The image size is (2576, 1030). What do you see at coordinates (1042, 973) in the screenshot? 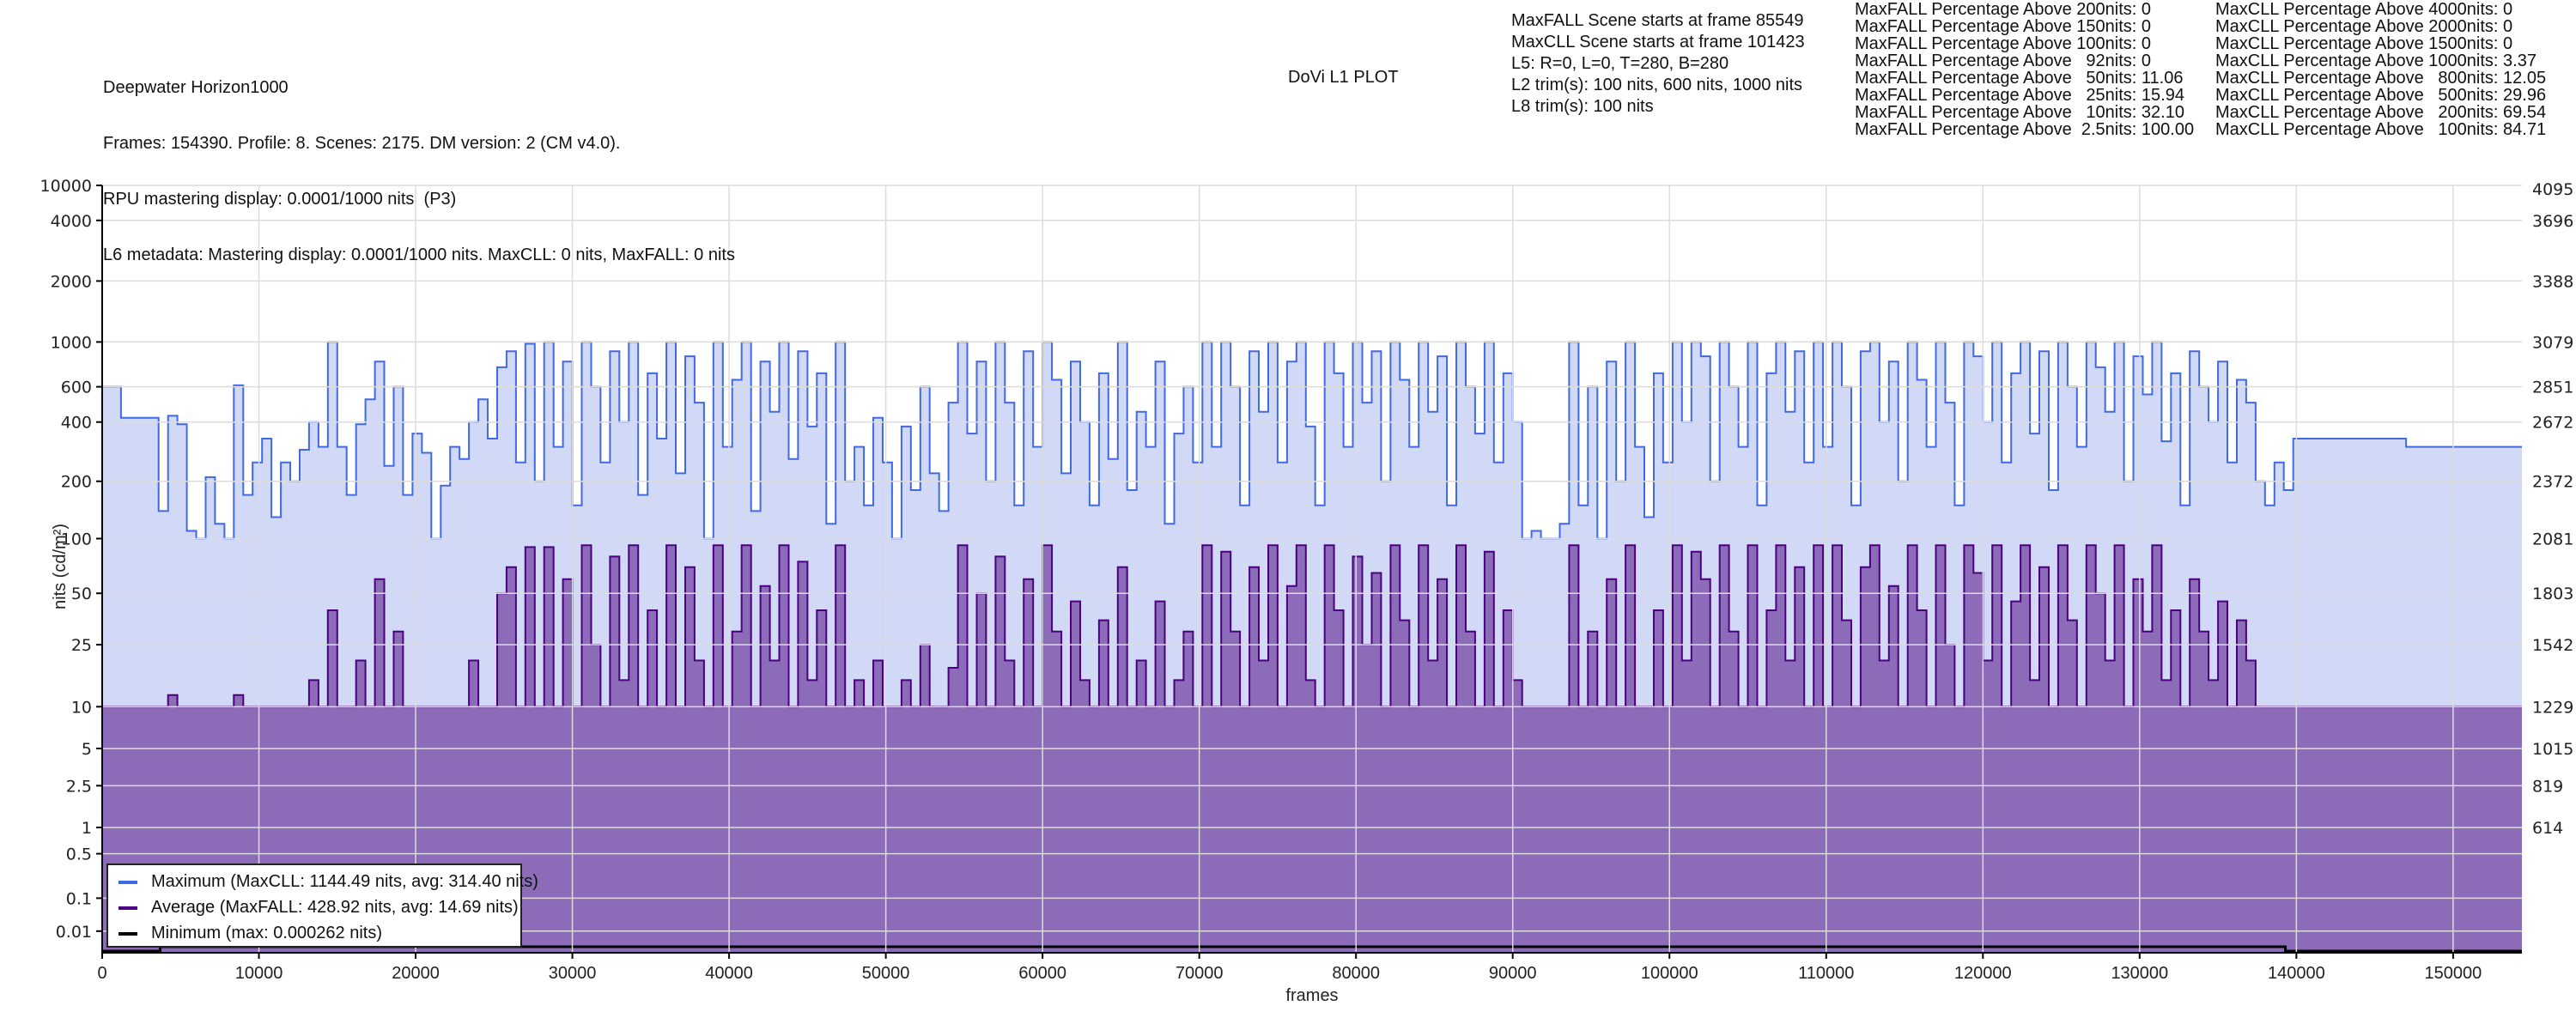
I see `x-tick-label: 60000` at bounding box center [1042, 973].